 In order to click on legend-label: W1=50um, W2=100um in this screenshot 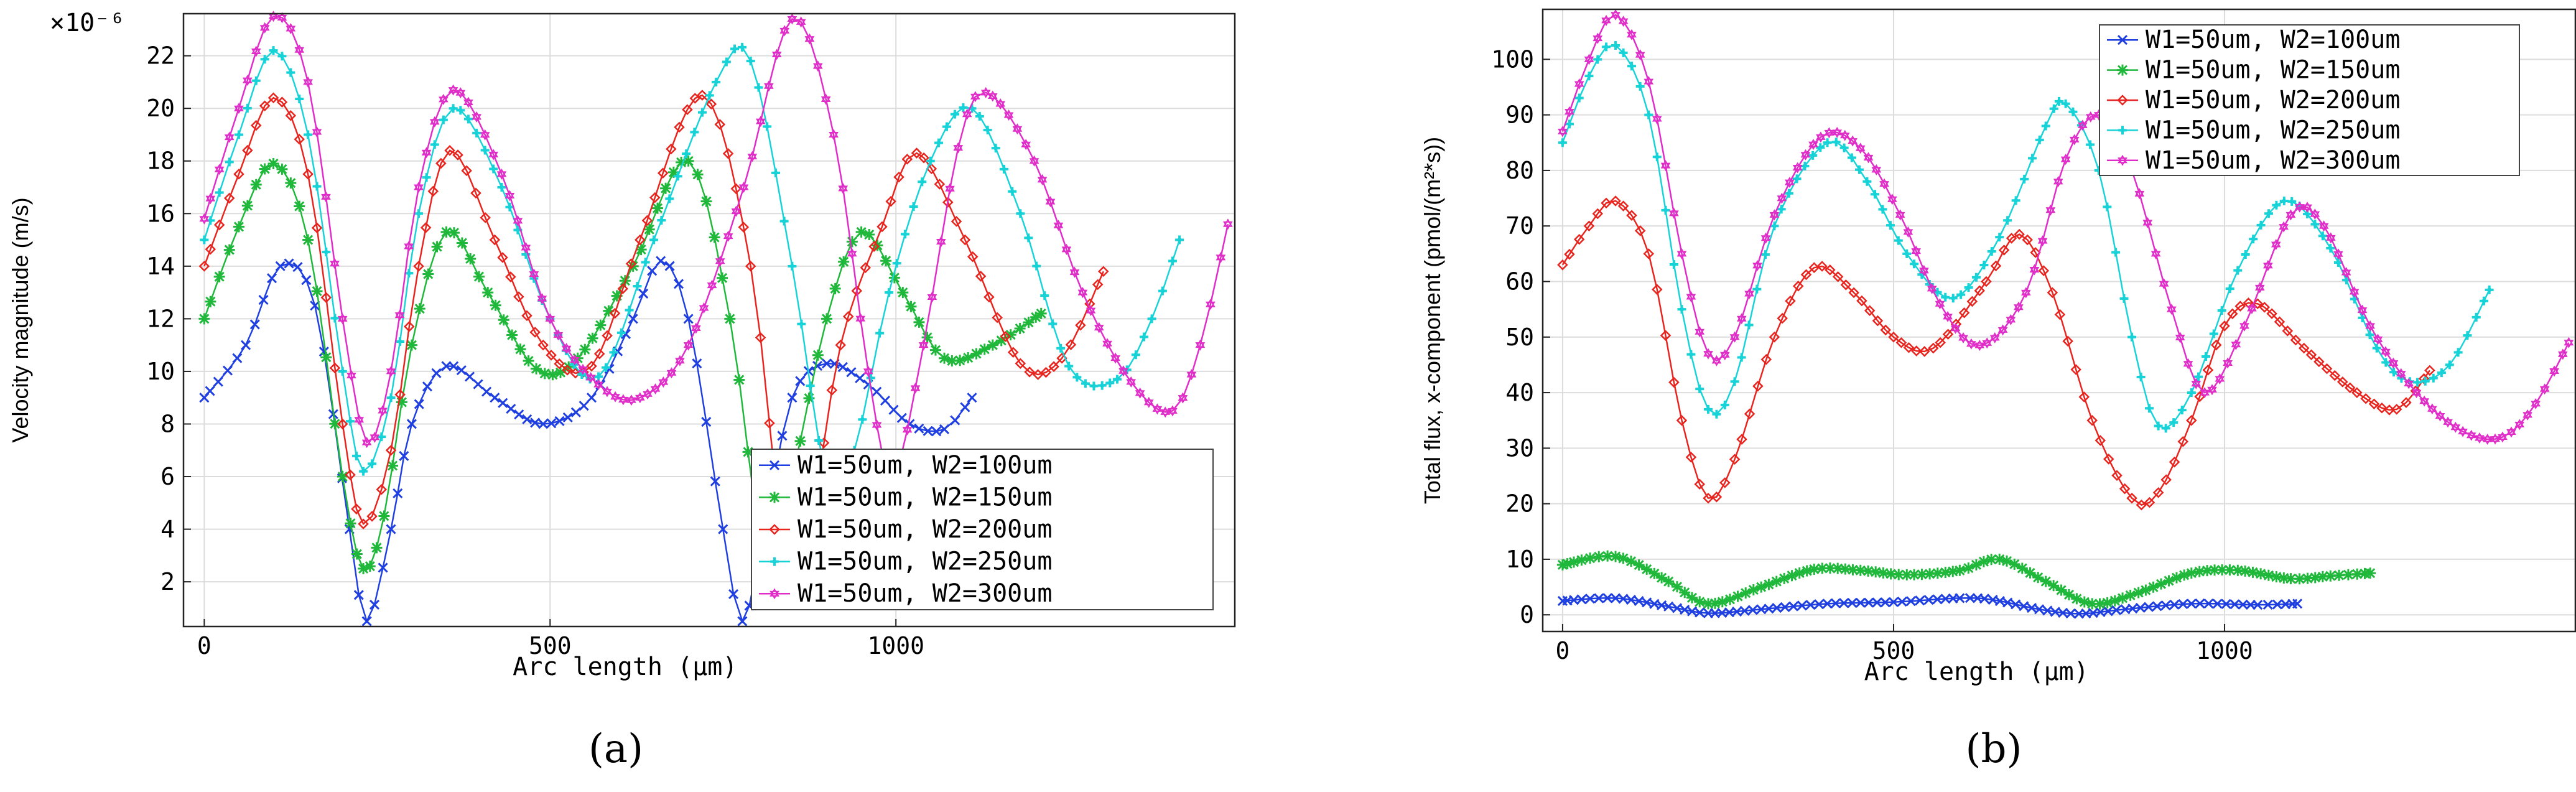, I will do `click(924, 465)`.